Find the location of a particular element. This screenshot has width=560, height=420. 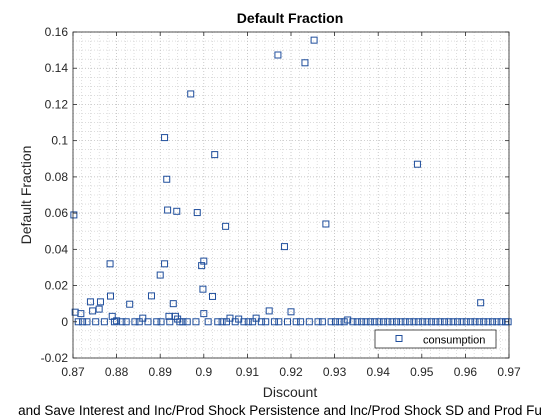

y-tick-label: 0.02 is located at coordinates (57, 286).